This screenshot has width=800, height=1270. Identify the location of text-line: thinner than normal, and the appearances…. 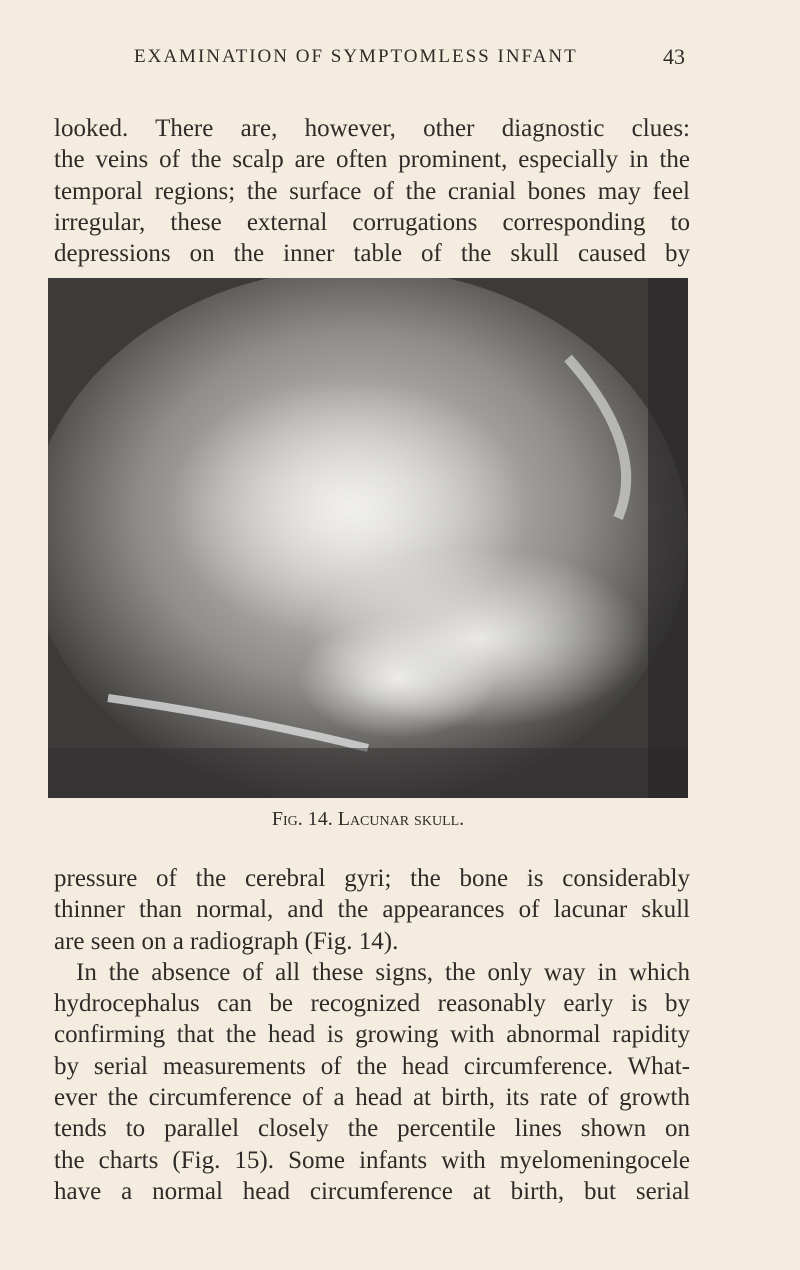
(372, 910).